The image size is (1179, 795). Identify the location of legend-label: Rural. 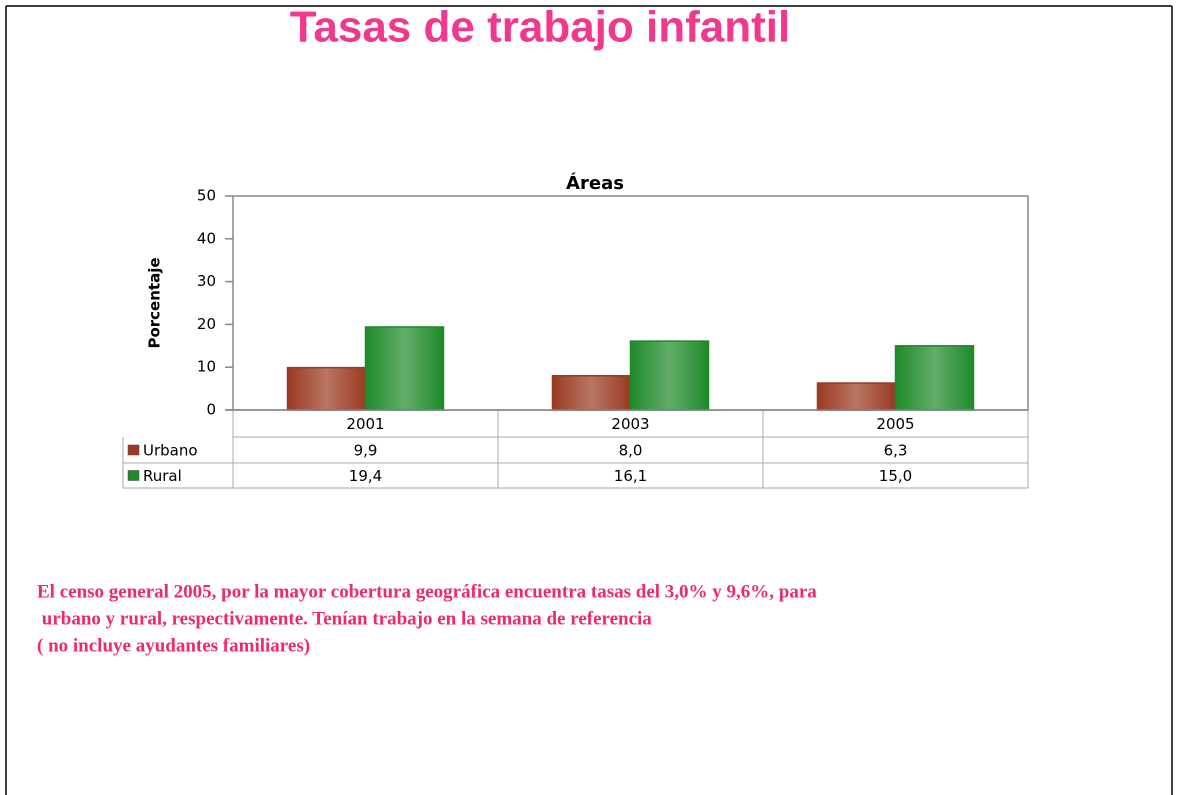
(162, 476).